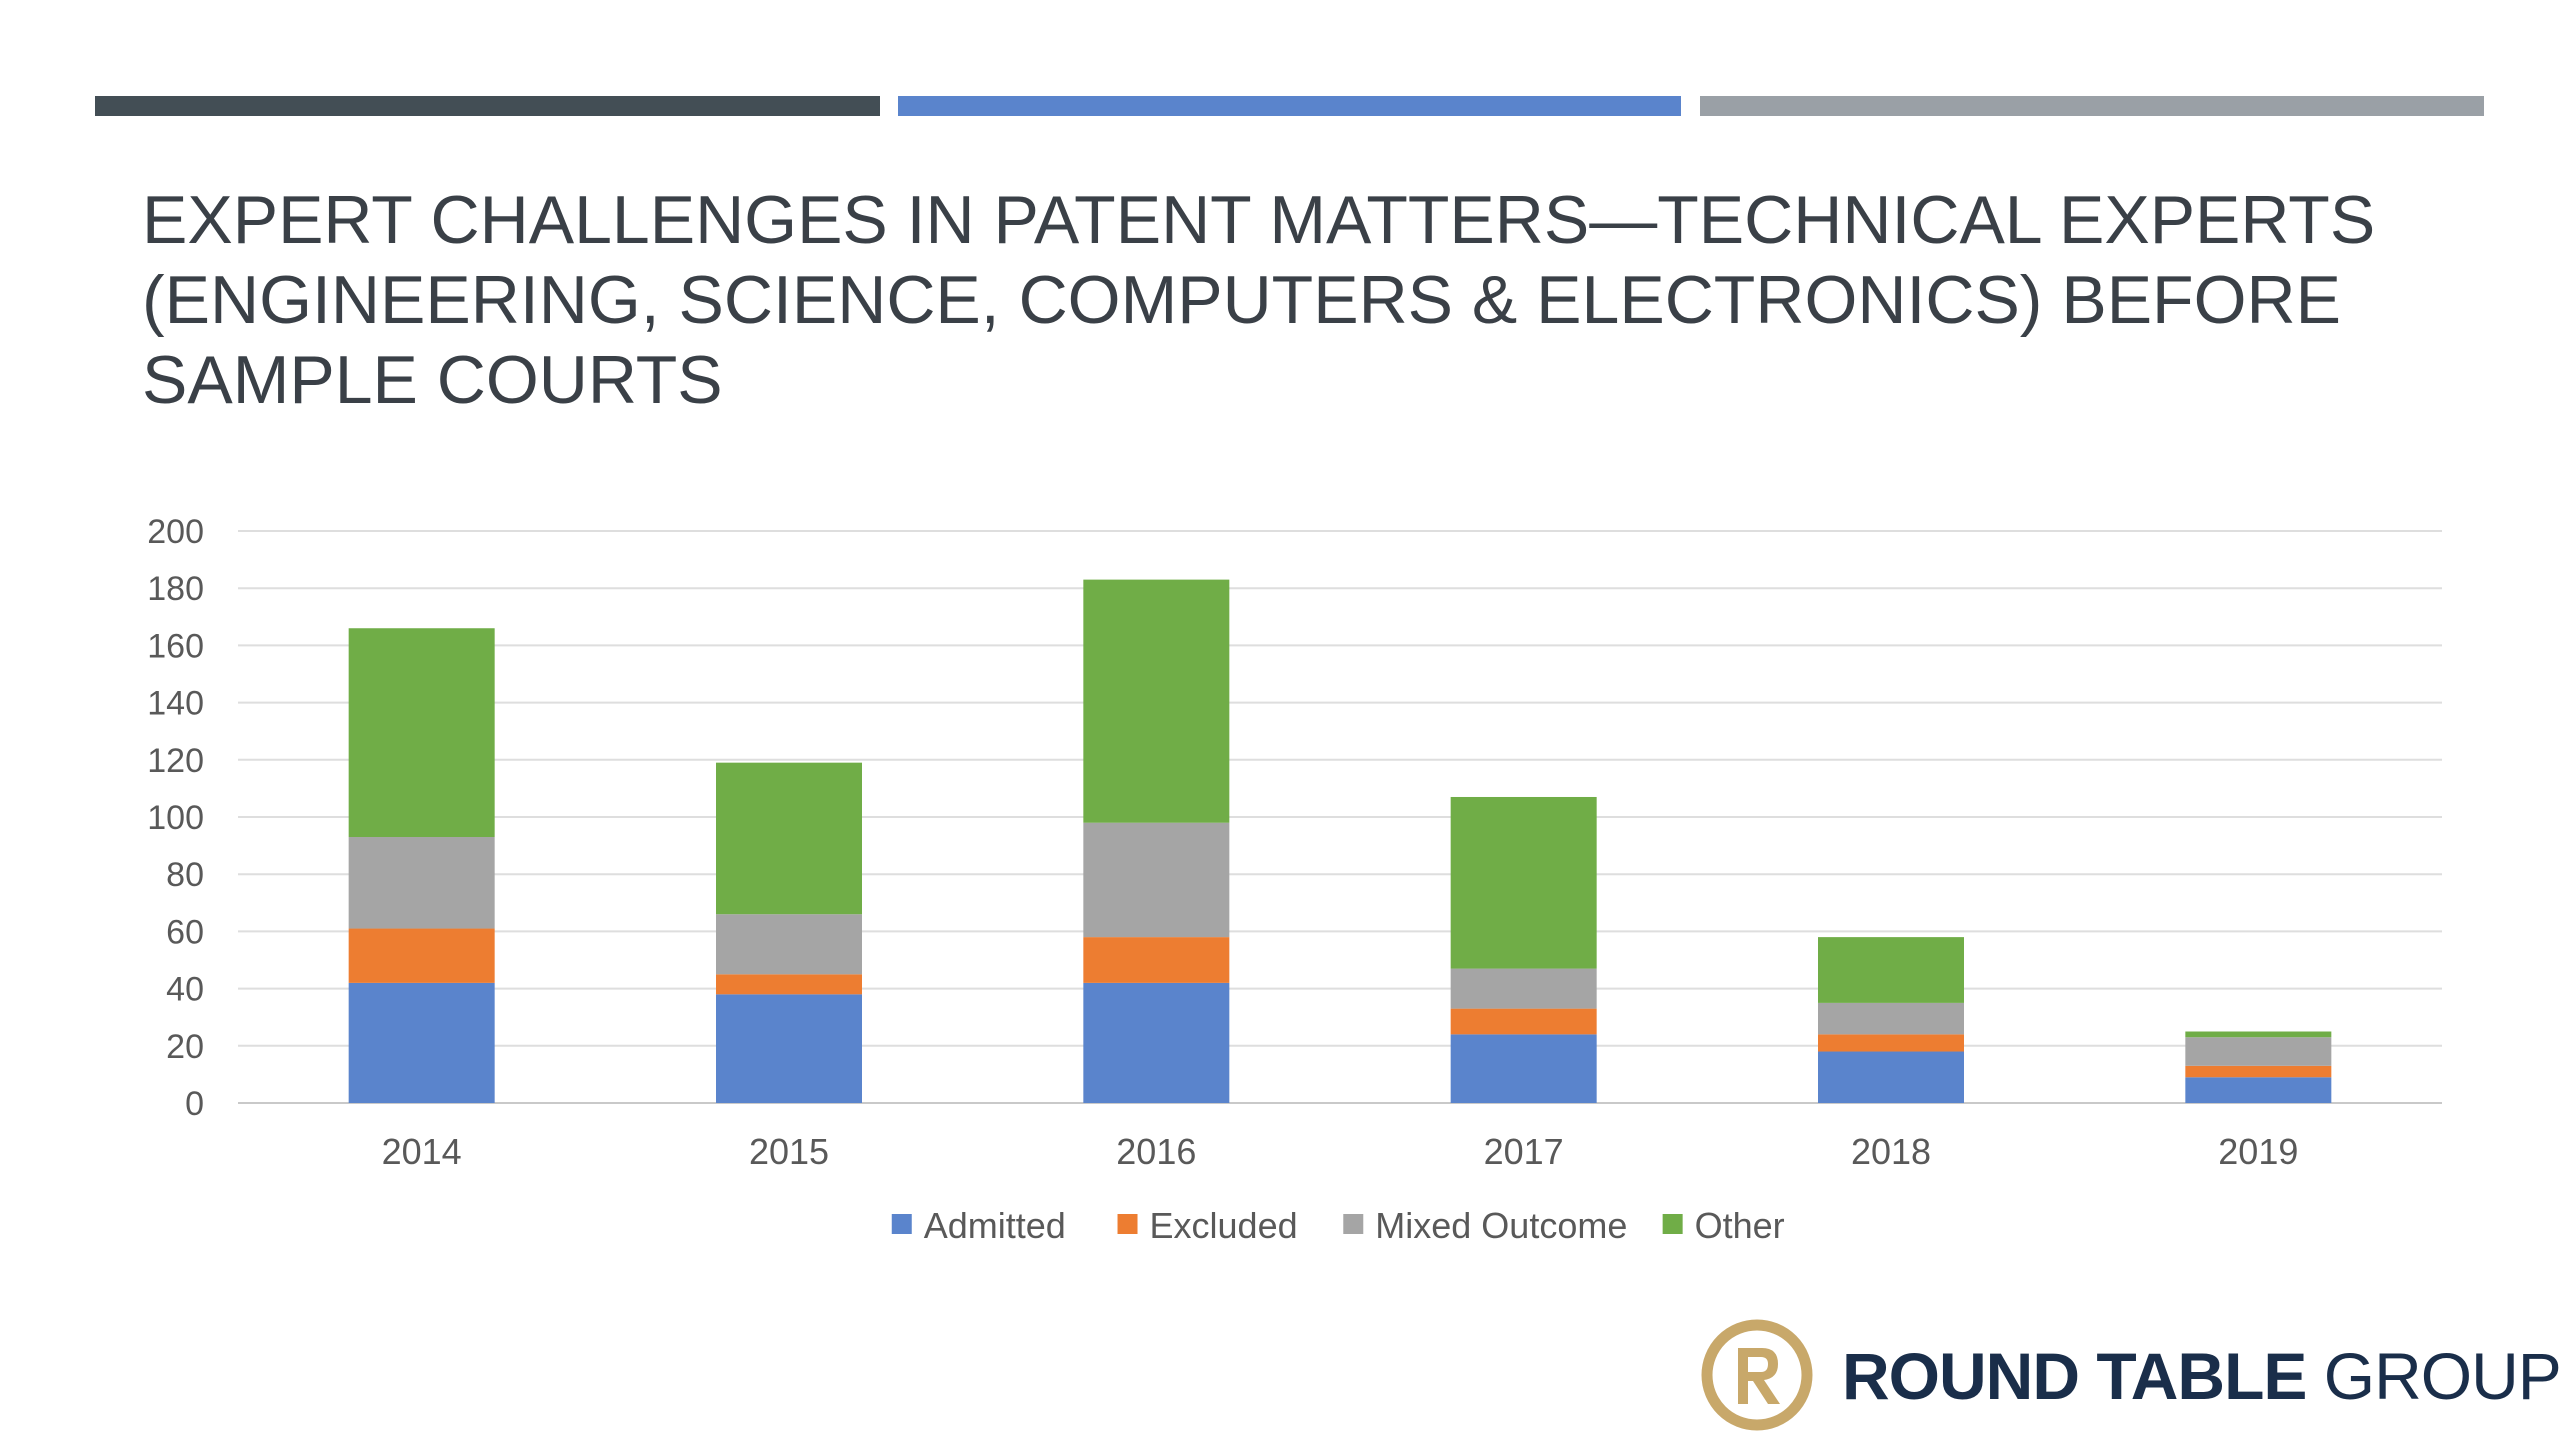 The width and height of the screenshot is (2560, 1440). Describe the element at coordinates (1524, 1151) in the screenshot. I see `x-tick-label: 2017` at that location.